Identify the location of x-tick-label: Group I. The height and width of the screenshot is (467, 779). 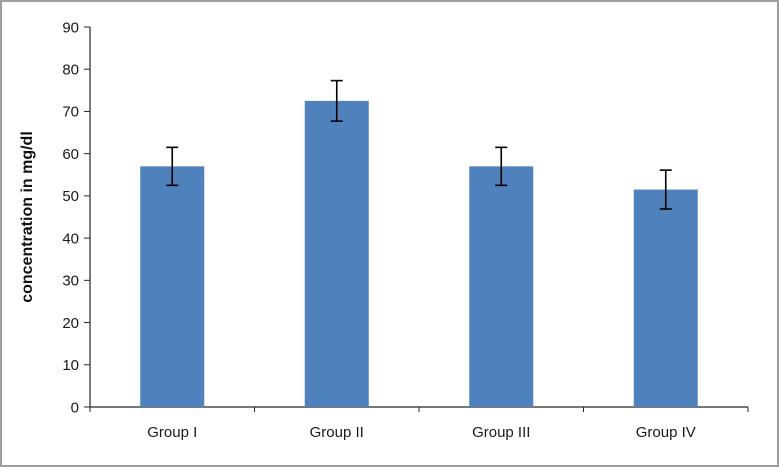
(172, 432).